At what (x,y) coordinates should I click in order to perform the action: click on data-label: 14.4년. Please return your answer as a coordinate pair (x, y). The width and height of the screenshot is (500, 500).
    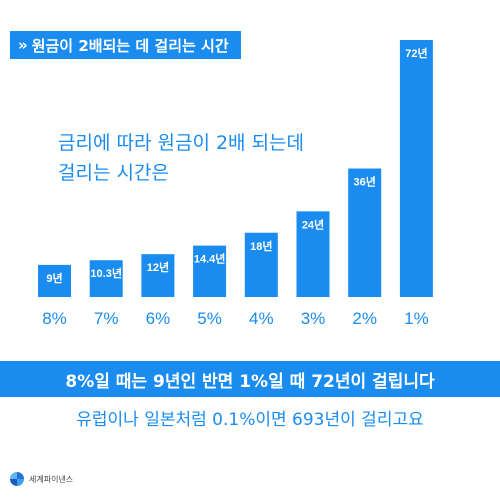
    Looking at the image, I should click on (210, 259).